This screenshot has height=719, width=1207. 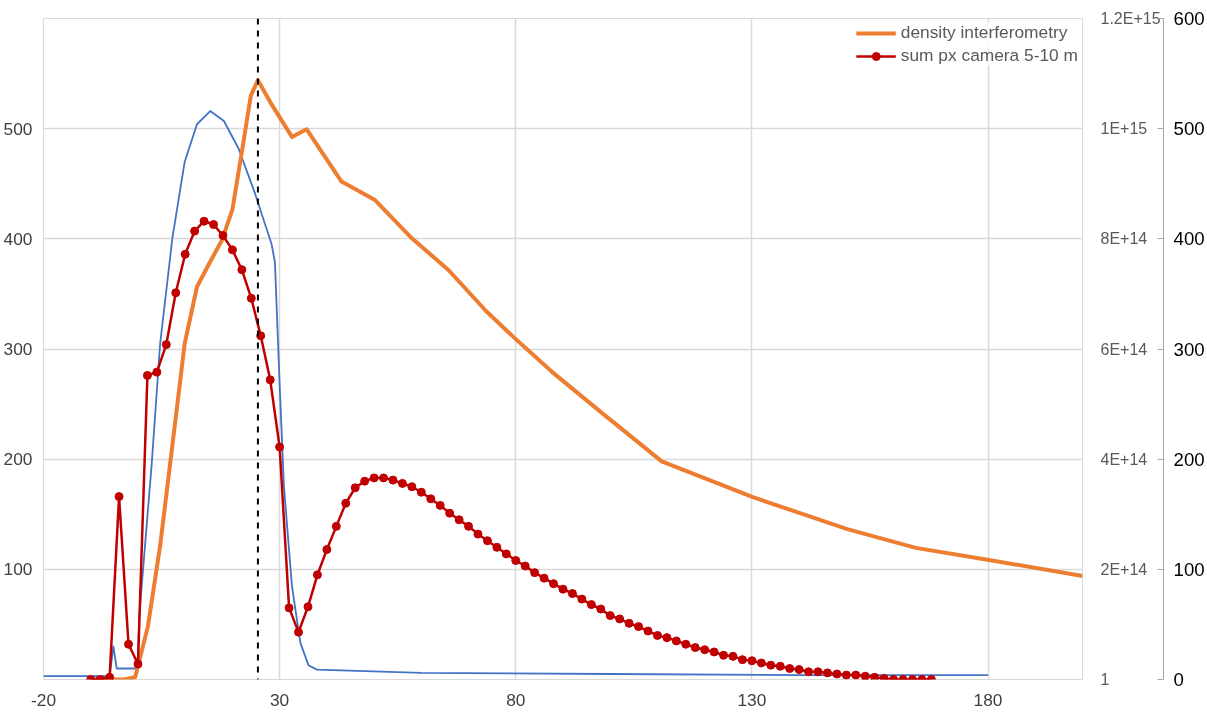 I want to click on y2-tick-label: 8E+14, so click(x=1124, y=239).